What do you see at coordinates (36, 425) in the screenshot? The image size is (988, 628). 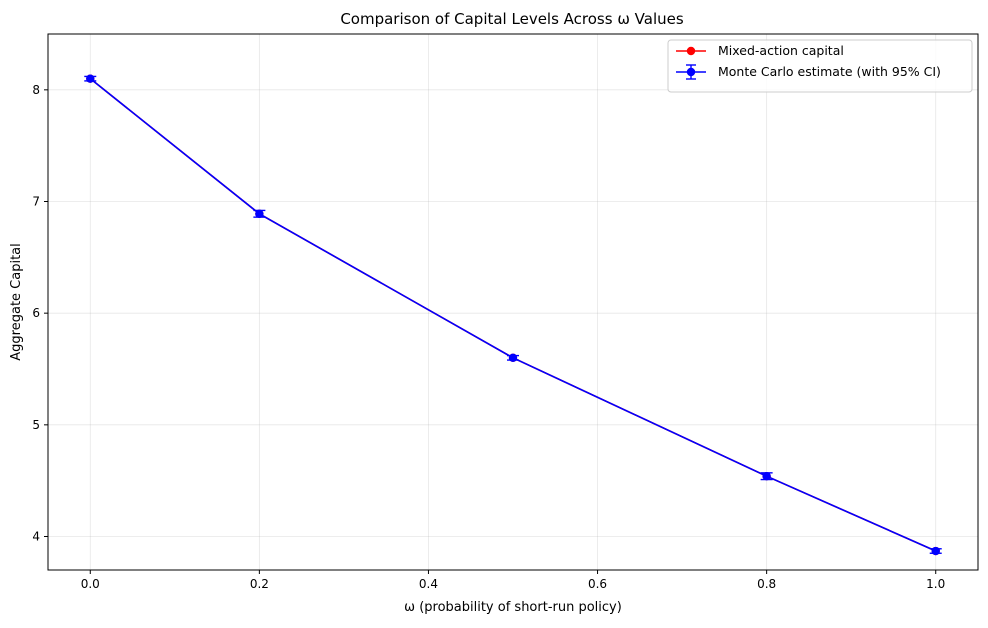 I see `y-tick-label: 5` at bounding box center [36, 425].